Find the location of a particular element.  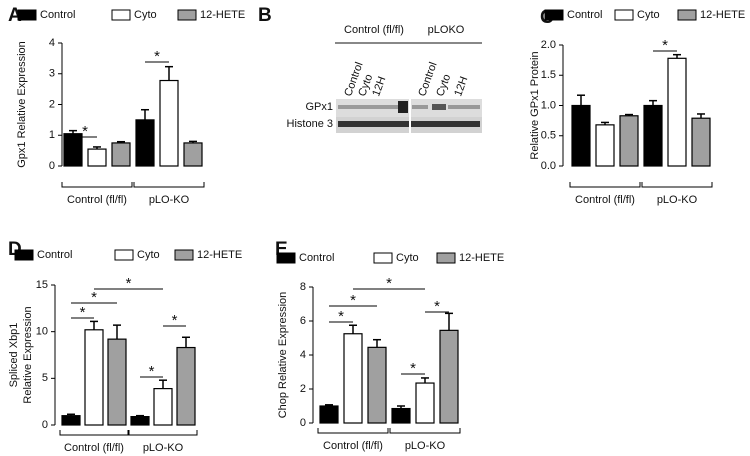

y-tick-label: 1.5 is located at coordinates (548, 75).